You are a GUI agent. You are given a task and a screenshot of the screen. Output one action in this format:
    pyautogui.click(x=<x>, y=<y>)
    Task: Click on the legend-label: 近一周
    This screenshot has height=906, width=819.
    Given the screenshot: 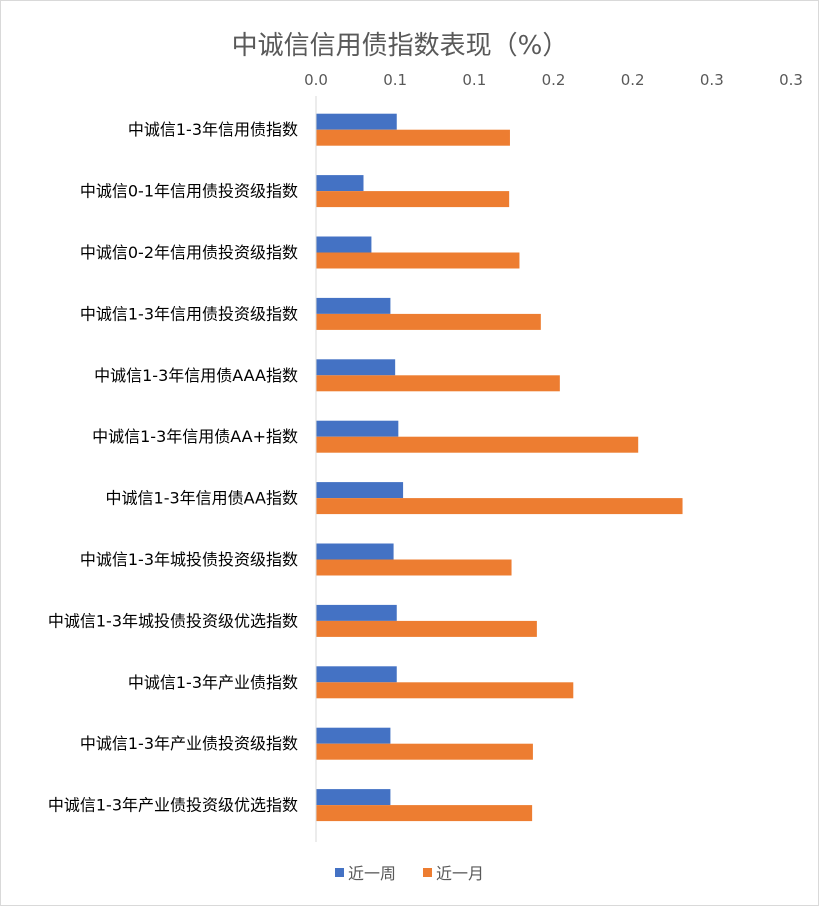 What is the action you would take?
    pyautogui.click(x=372, y=873)
    